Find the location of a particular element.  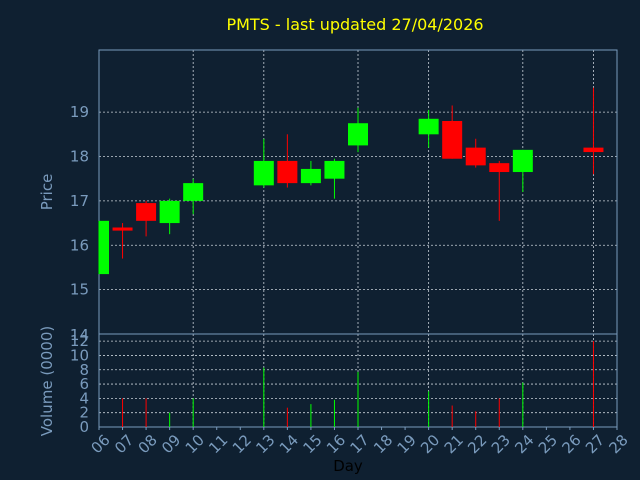

x-tick-label: 28 is located at coordinates (619, 444).